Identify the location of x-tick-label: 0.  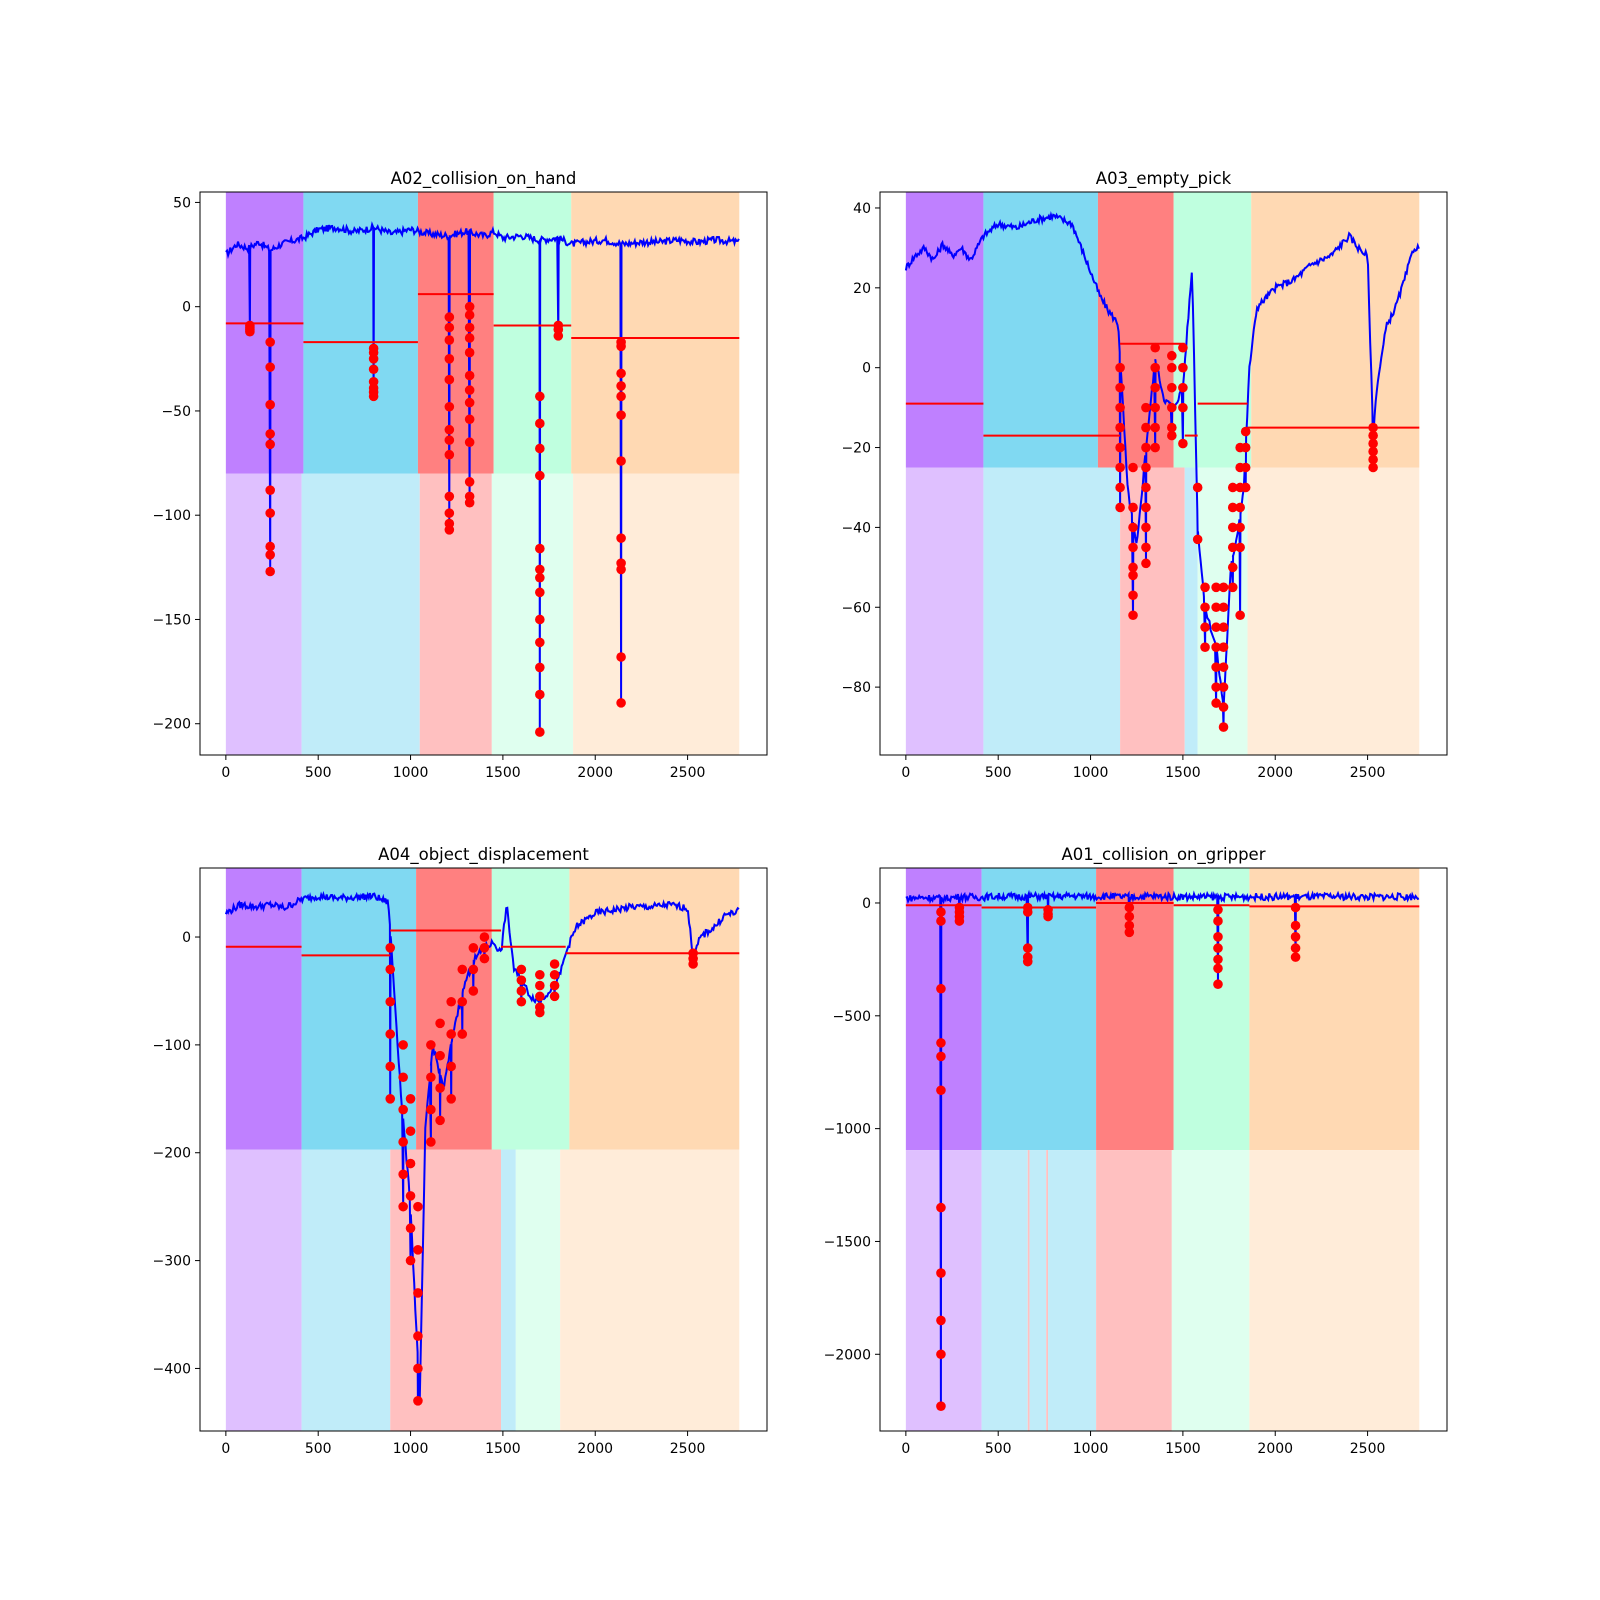
(905, 773).